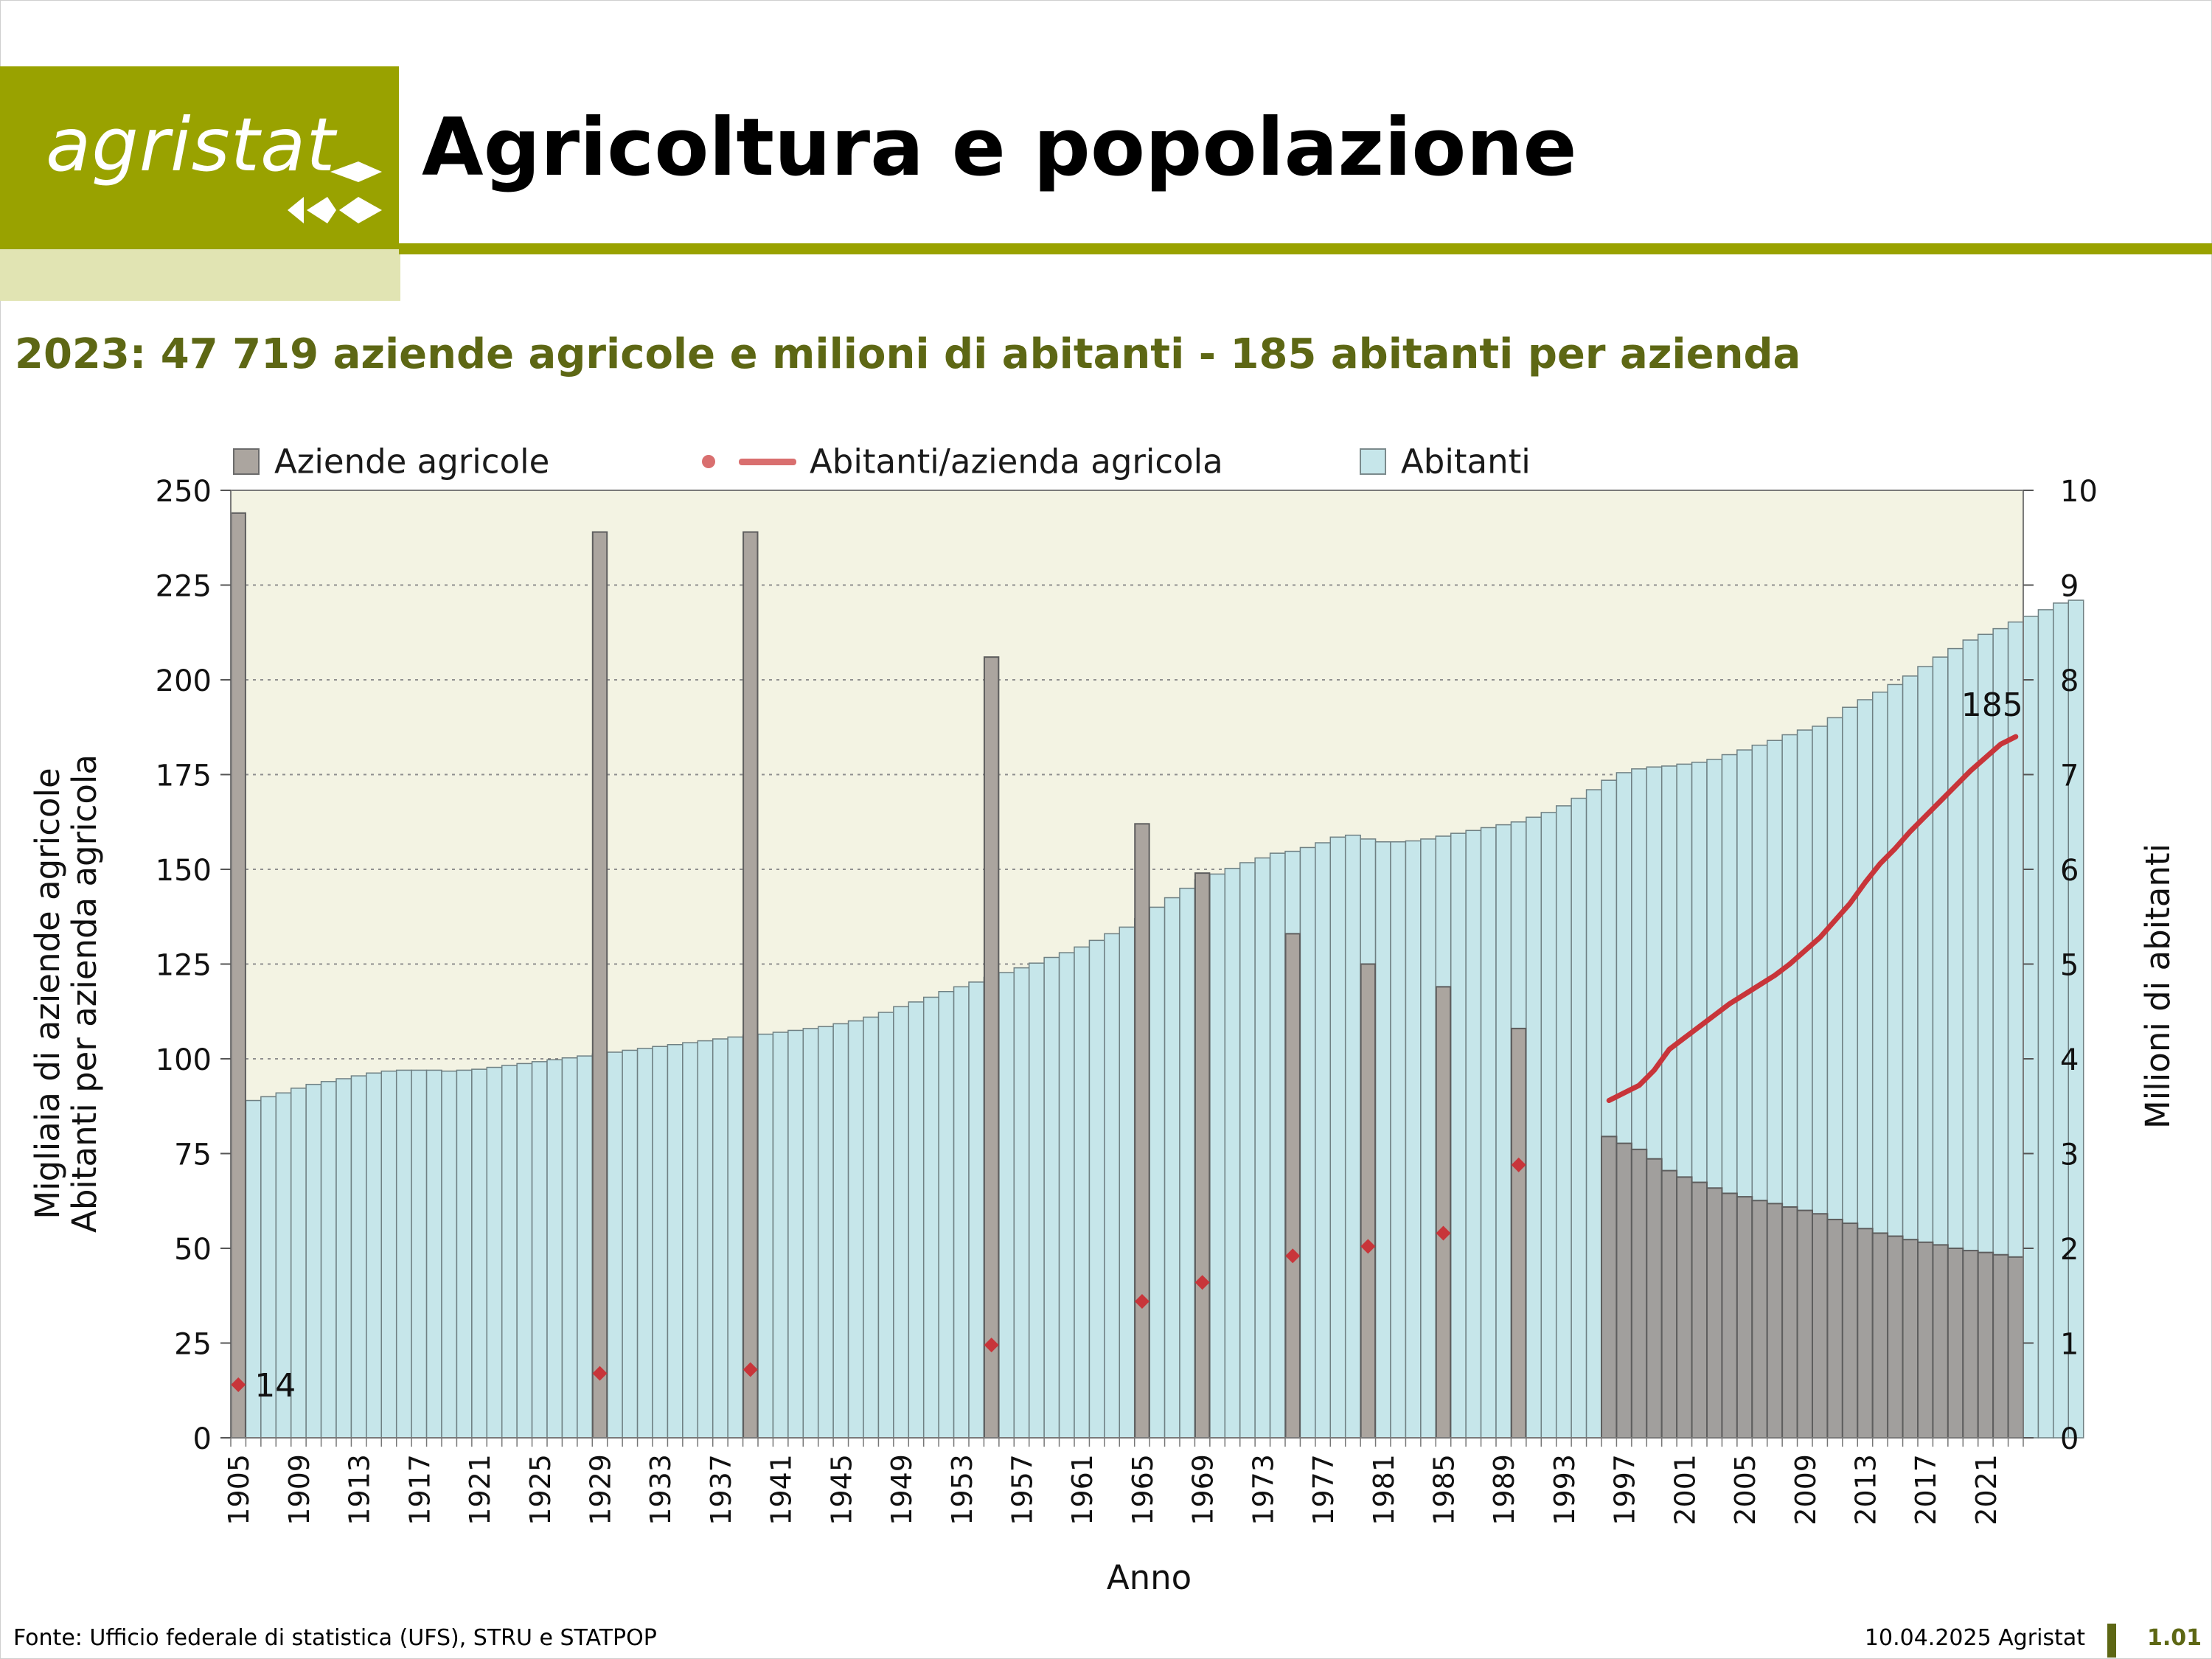 Image resolution: width=2212 pixels, height=1659 pixels. Describe the element at coordinates (184, 966) in the screenshot. I see `y-left-tick-label: 125` at that location.